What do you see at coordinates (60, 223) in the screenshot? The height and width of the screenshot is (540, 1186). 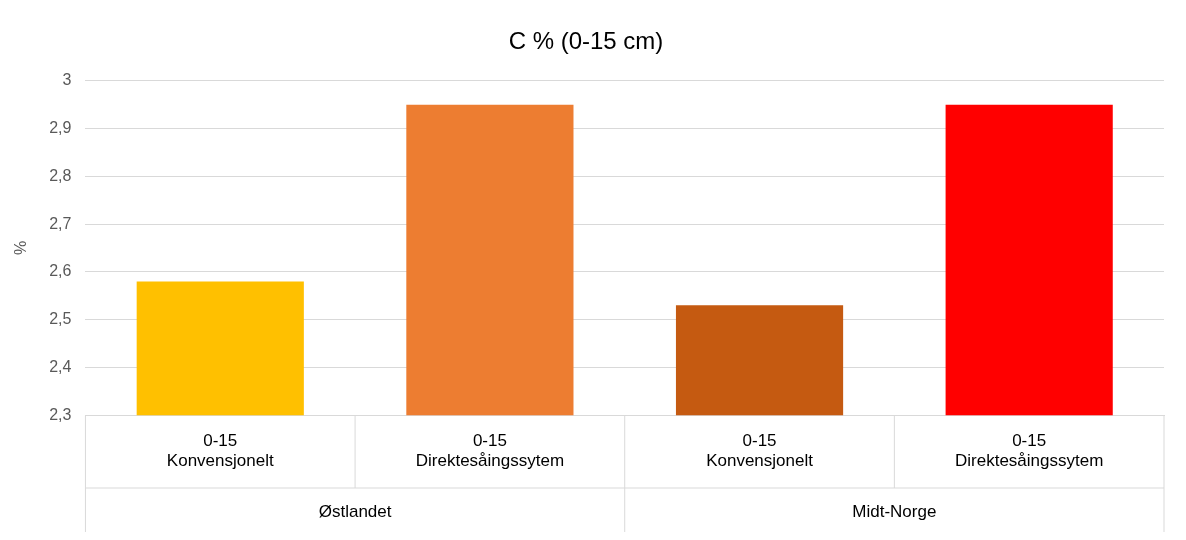 I see `y-tick-label: 2,7` at bounding box center [60, 223].